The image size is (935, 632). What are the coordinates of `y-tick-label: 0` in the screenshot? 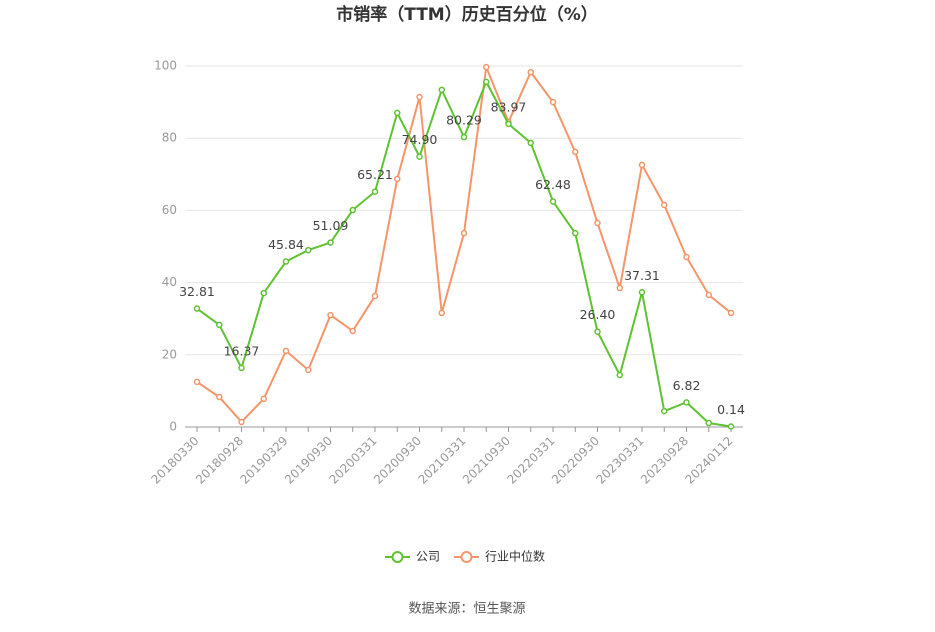 It's located at (173, 427).